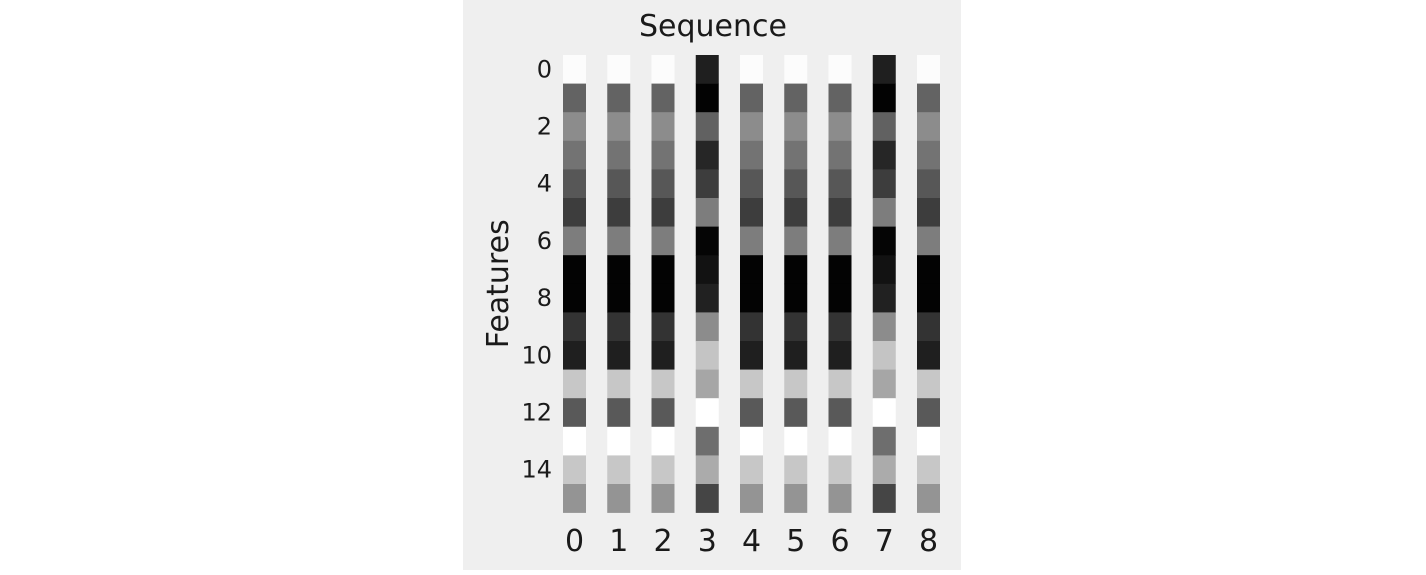 Image resolution: width=1426 pixels, height=575 pixels. I want to click on heatmap-cell-c0-r6, so click(574, 241).